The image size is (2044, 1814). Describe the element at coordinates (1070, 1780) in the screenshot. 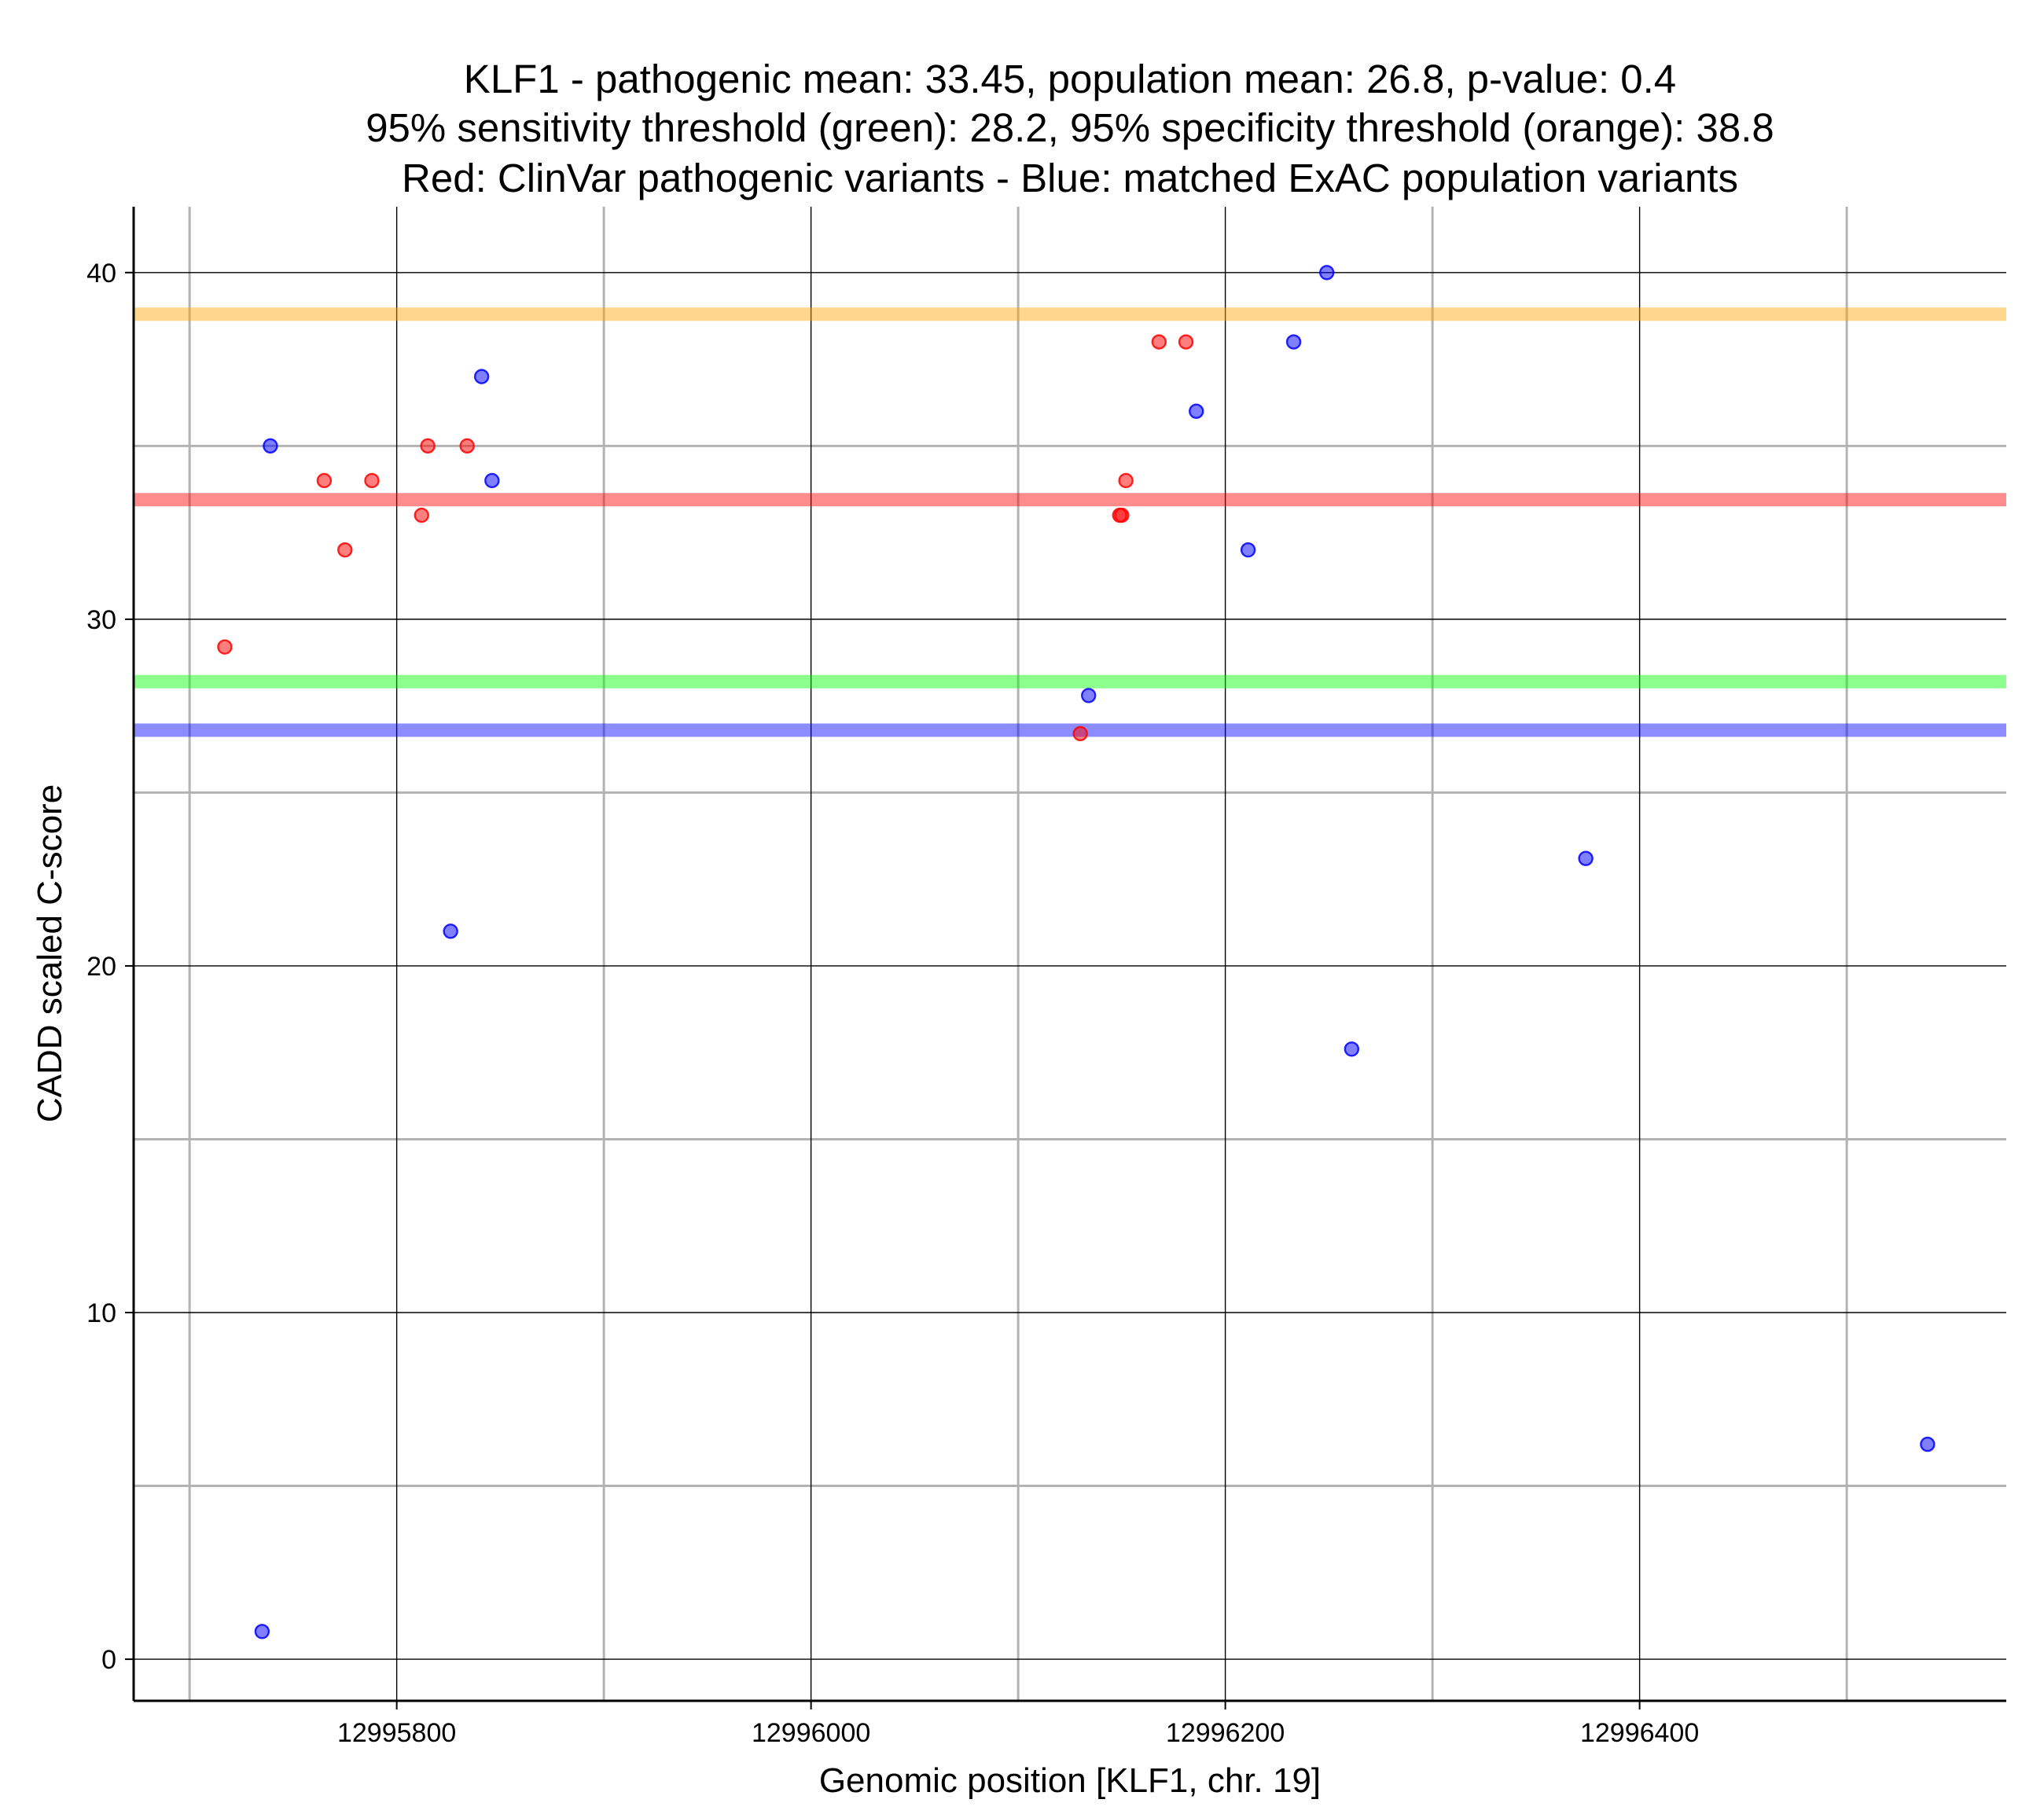

I see `x-axis-label: Genomic position [KLF1, chr. 19]` at that location.